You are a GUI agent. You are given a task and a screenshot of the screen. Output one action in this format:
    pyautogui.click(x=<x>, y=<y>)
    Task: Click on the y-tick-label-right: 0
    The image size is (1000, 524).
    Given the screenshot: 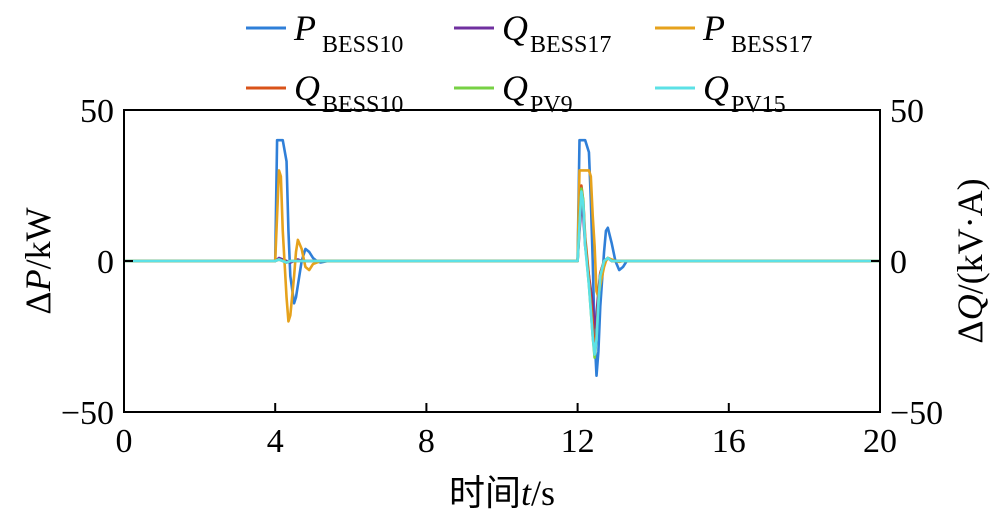 What is the action you would take?
    pyautogui.click(x=898, y=262)
    